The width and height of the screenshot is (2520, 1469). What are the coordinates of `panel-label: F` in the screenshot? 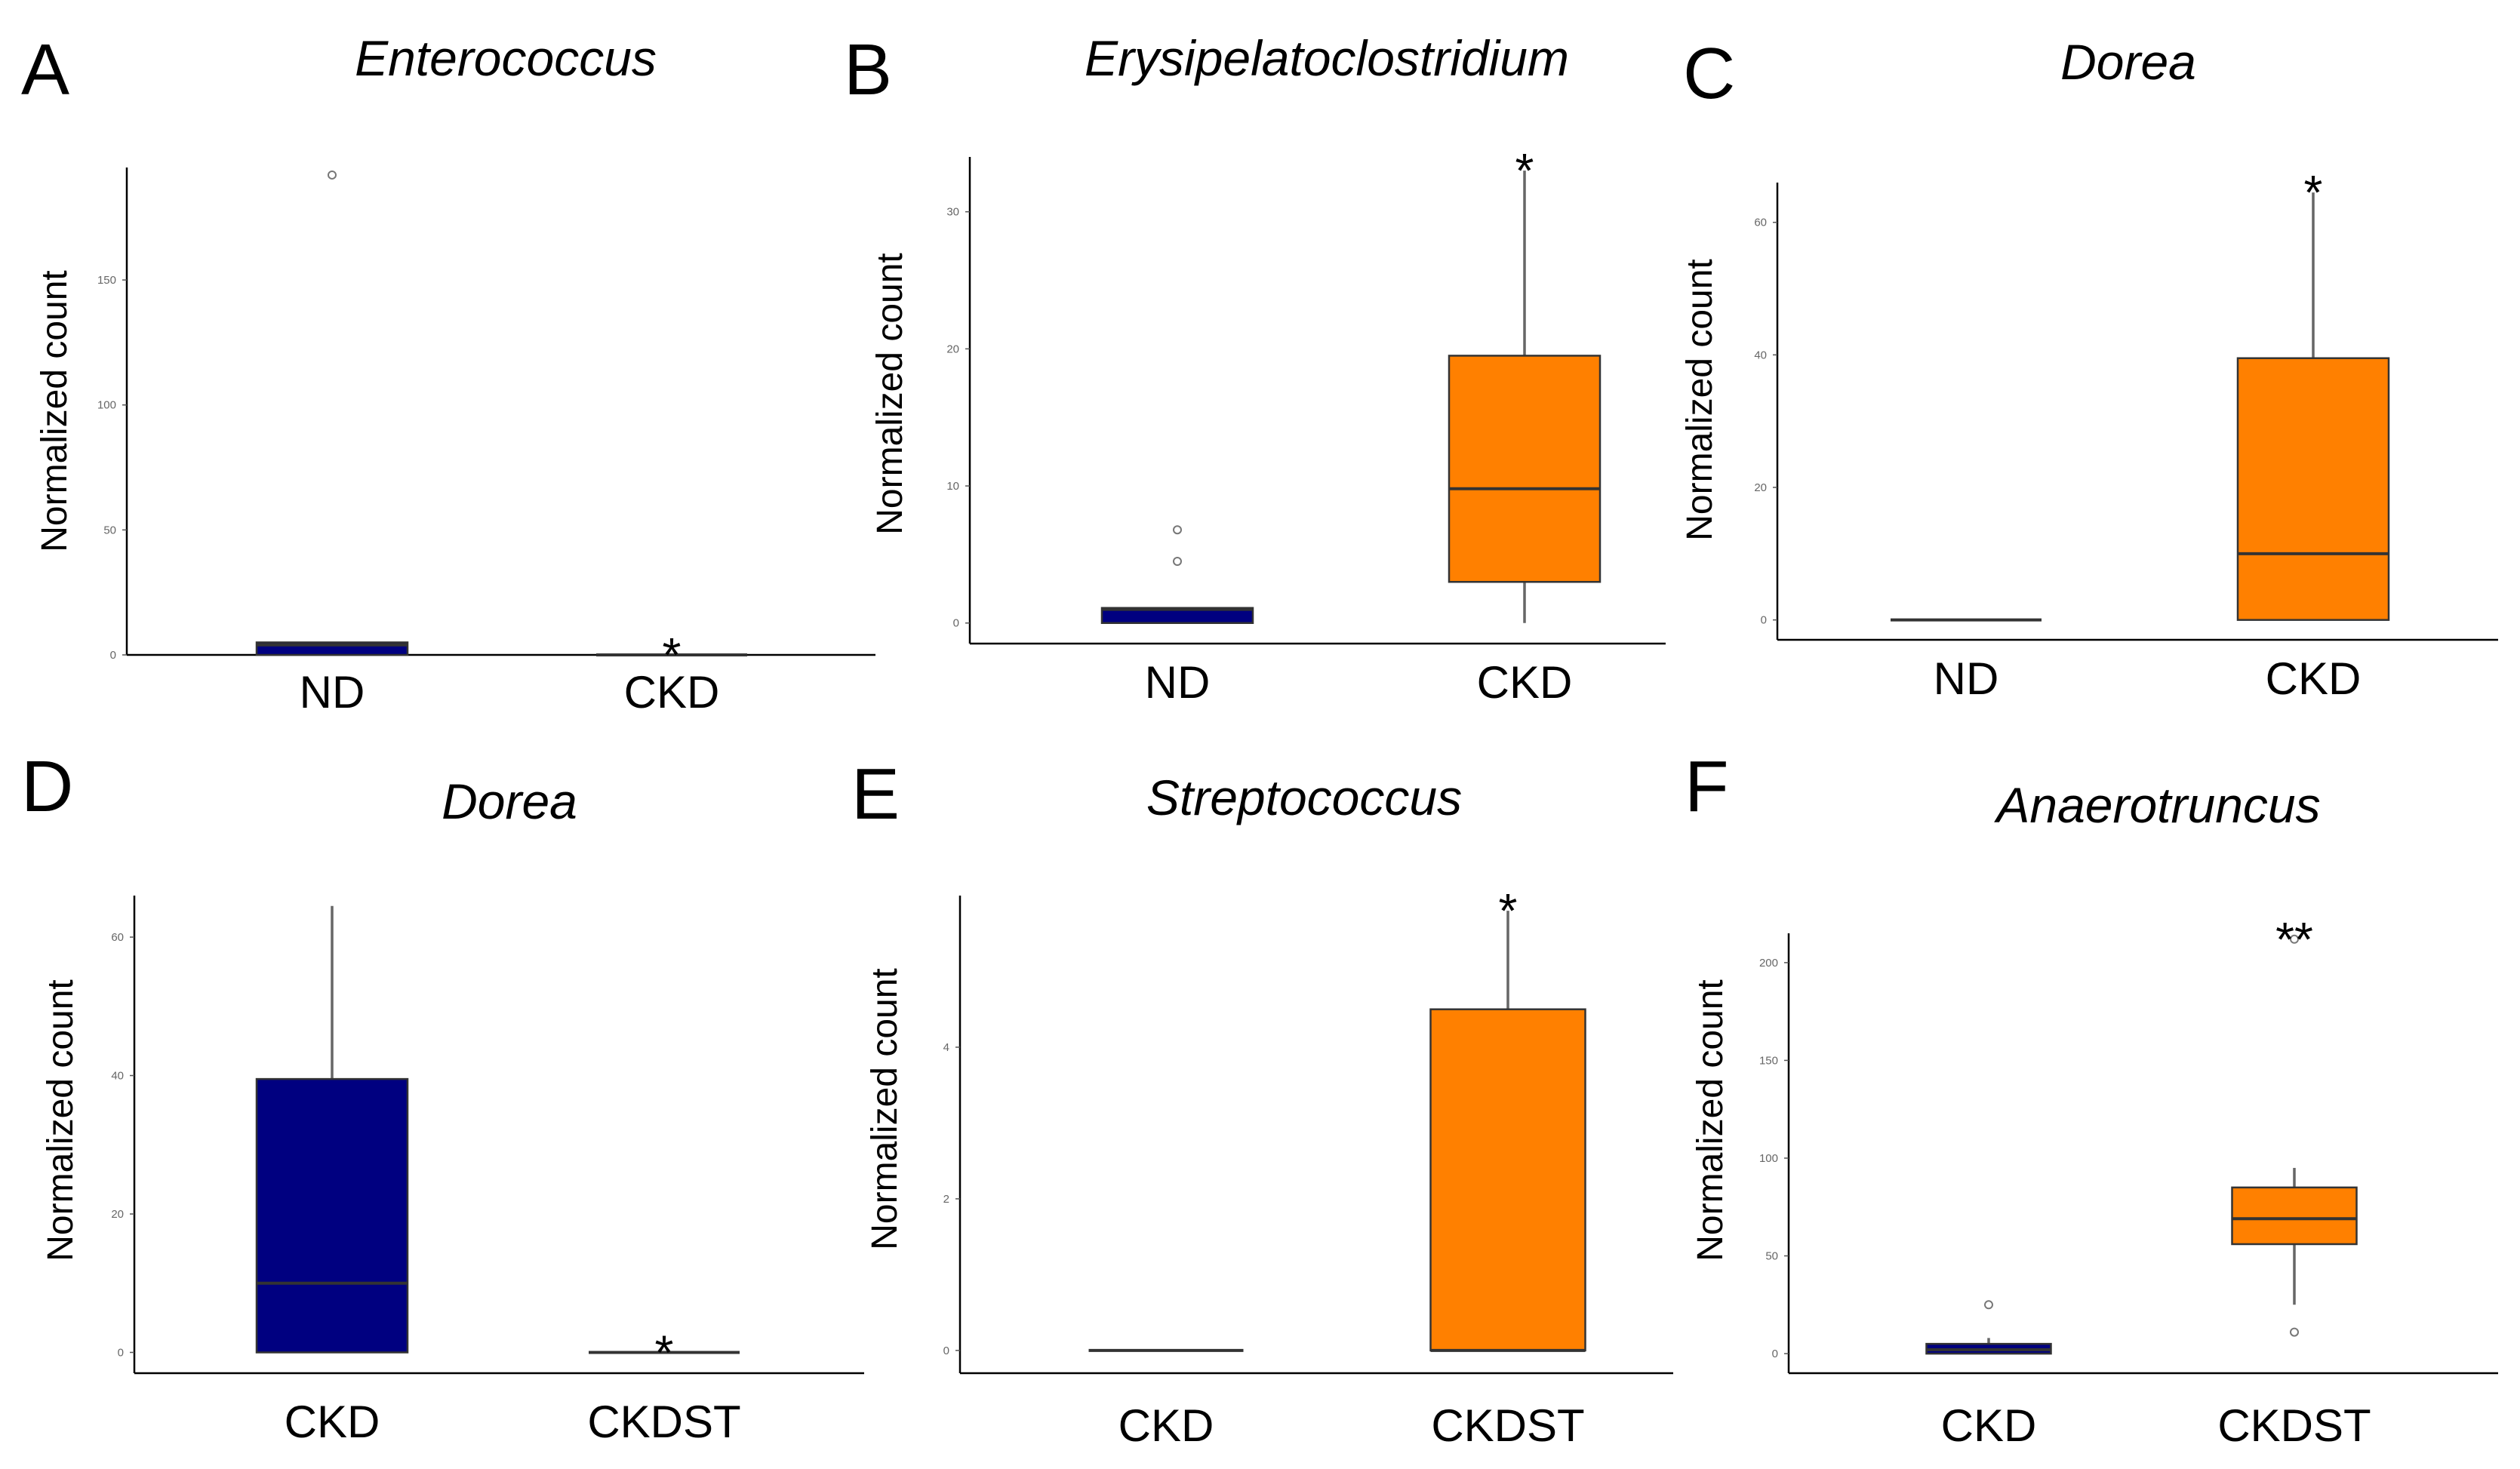 It's located at (1707, 786).